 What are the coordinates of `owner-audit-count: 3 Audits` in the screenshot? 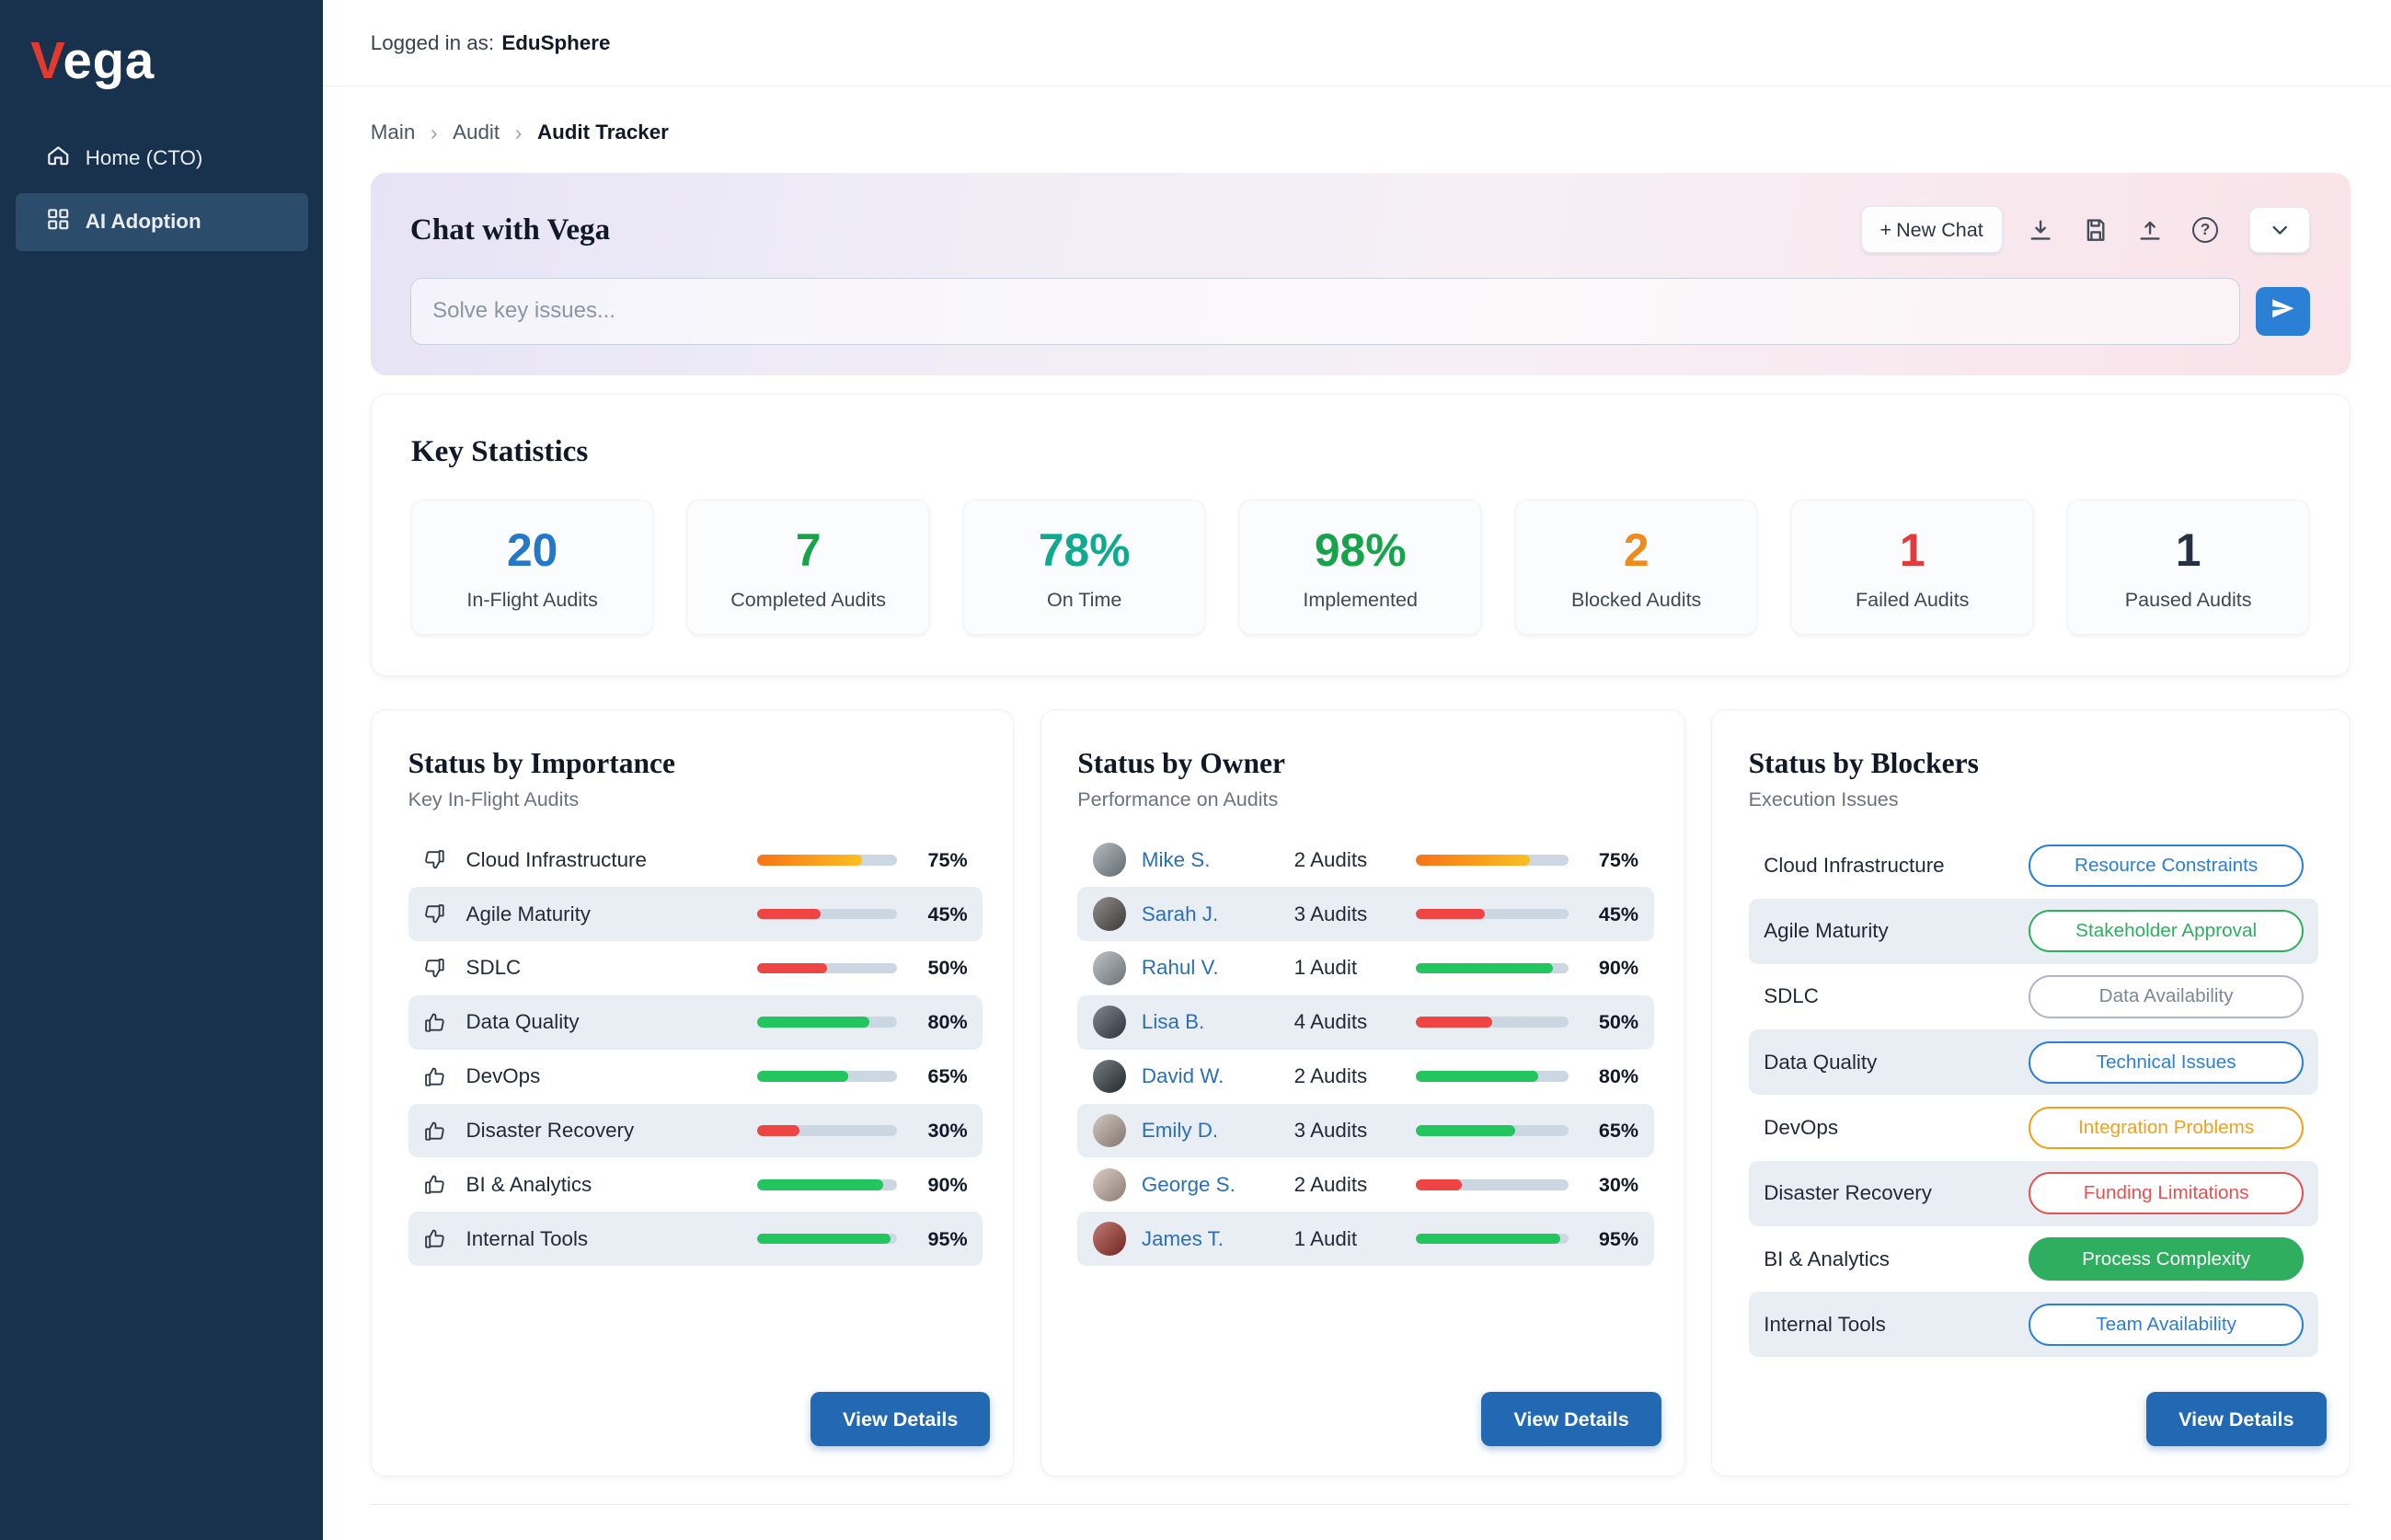 It's located at (1330, 913).